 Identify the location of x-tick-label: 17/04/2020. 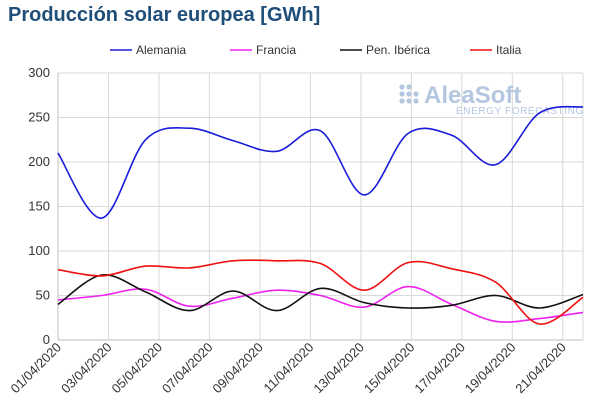
(439, 368).